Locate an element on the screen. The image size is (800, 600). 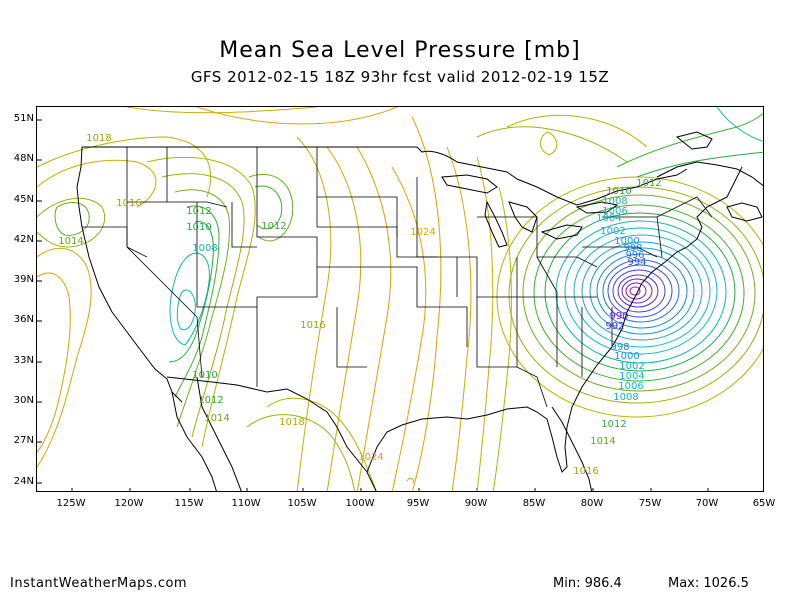
lat-label-39n: 39N is located at coordinates (23, 279).